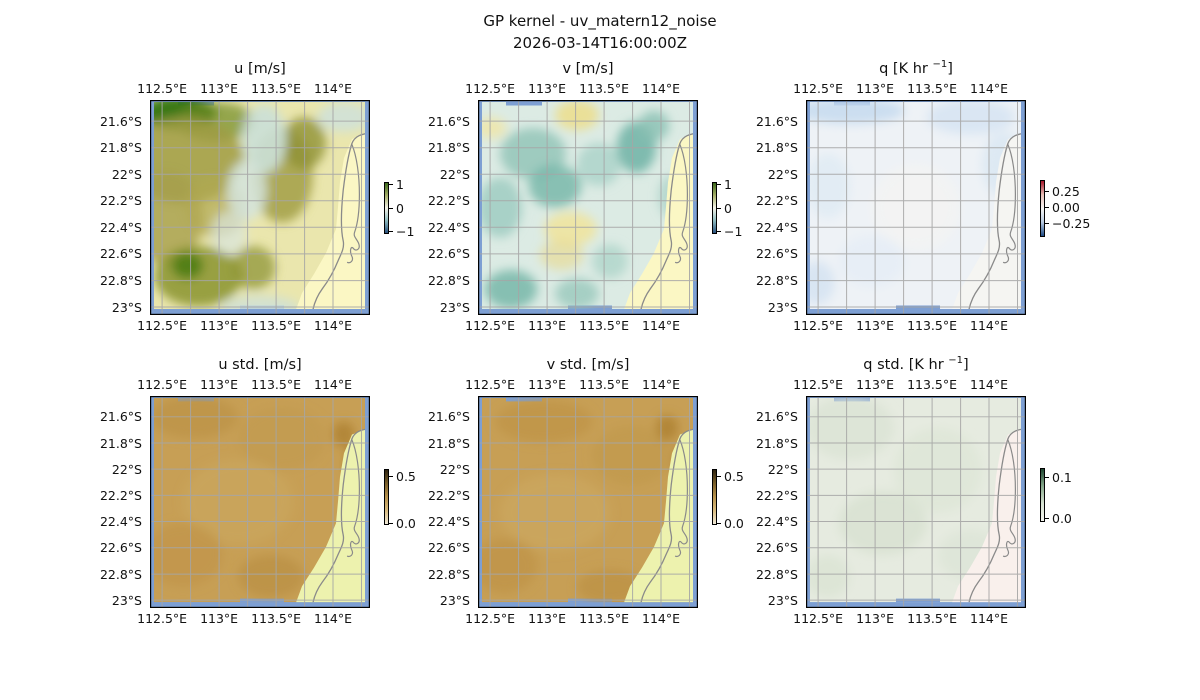 The height and width of the screenshot is (700, 1200). I want to click on panel-q_std-title: q std. [K hr −1], so click(916, 362).